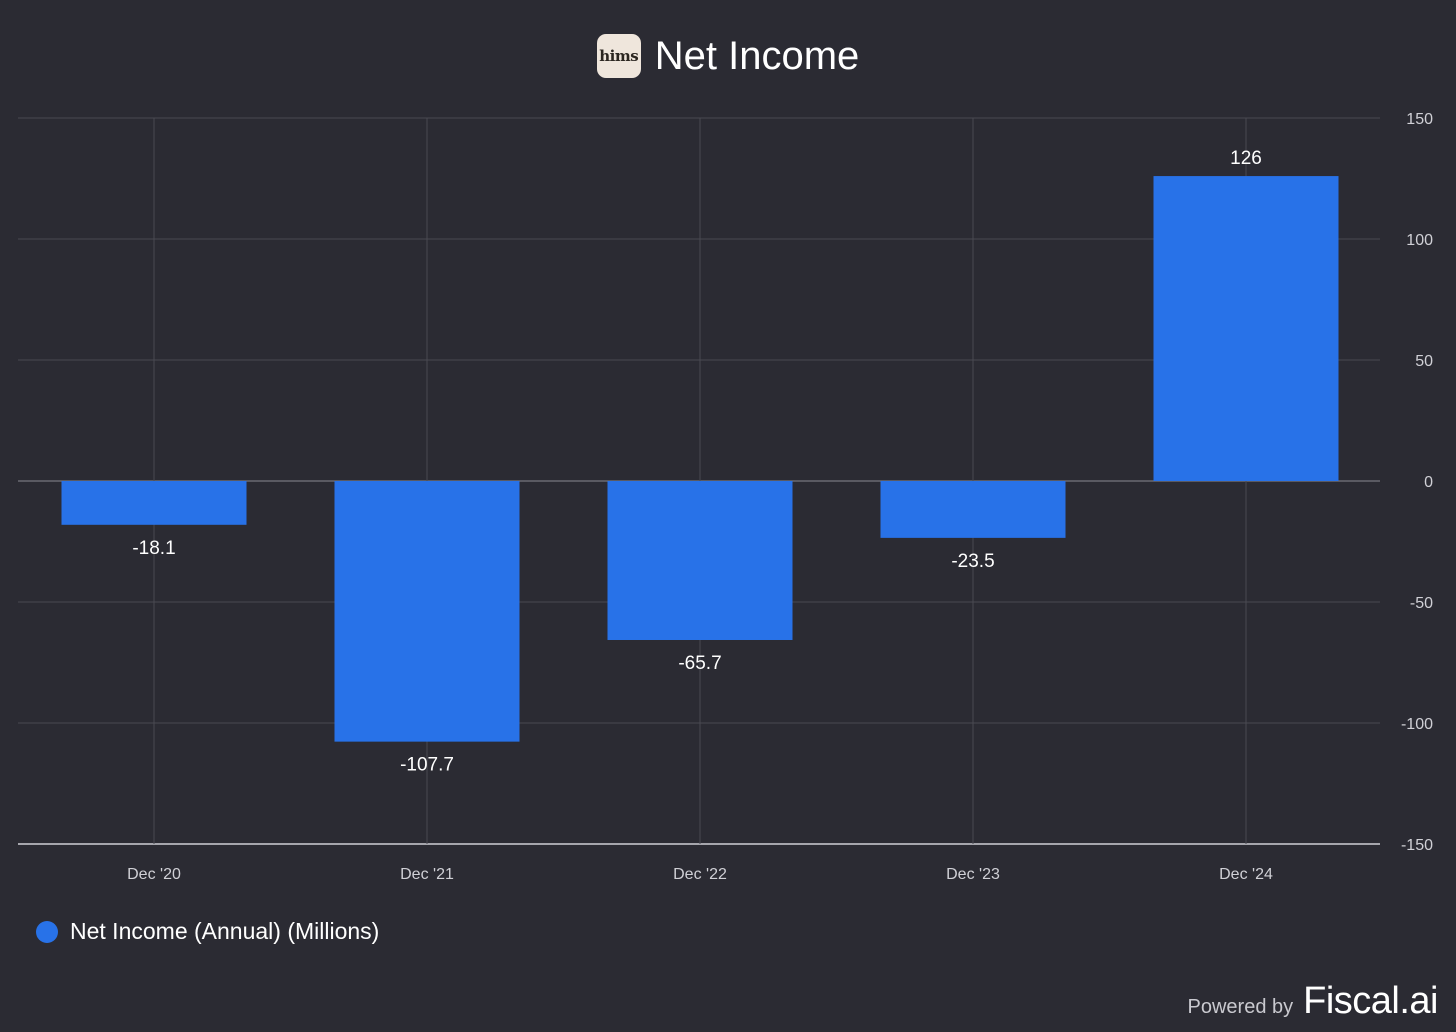 This screenshot has height=1032, width=1456. What do you see at coordinates (1240, 1007) in the screenshot?
I see `powered-by-text: Powered by` at bounding box center [1240, 1007].